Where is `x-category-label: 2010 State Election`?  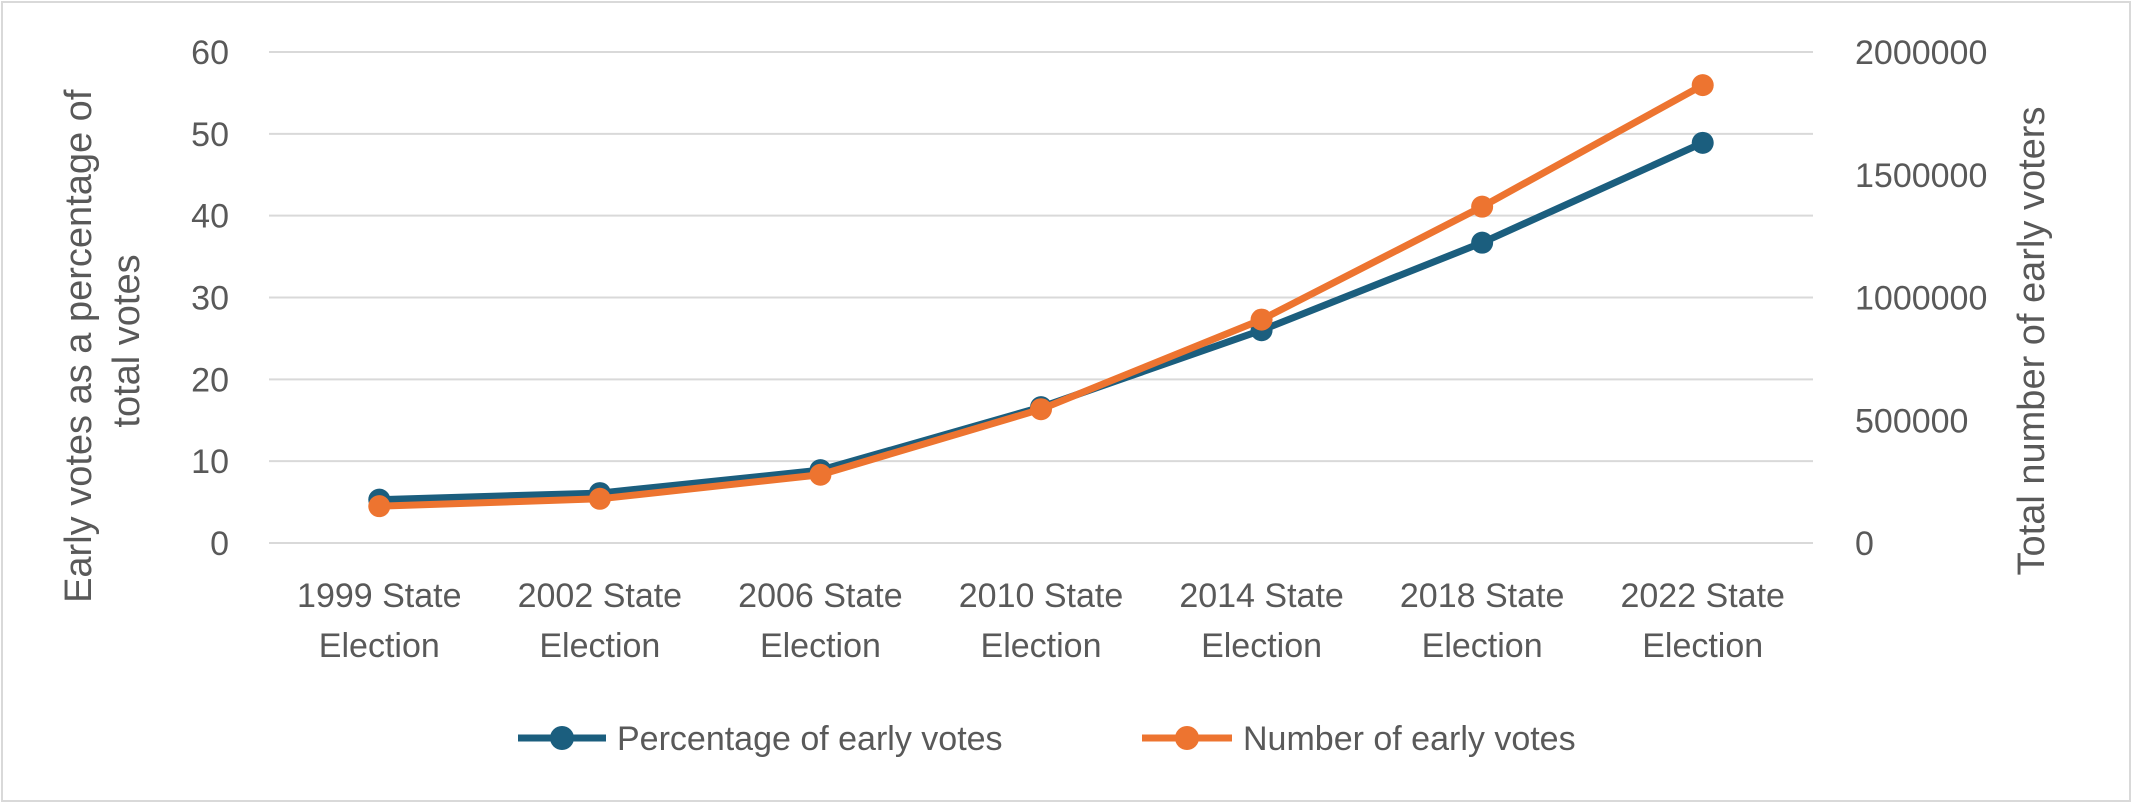
x-category-label: 2010 State Election is located at coordinates (1041, 621).